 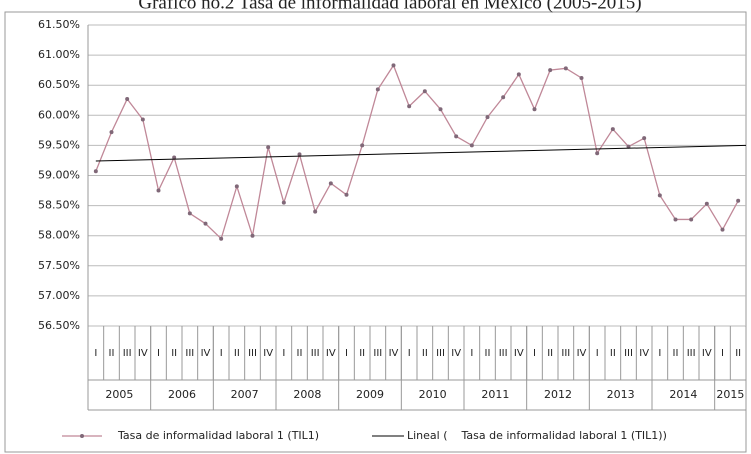 I want to click on year-label: 2014, so click(x=683, y=394).